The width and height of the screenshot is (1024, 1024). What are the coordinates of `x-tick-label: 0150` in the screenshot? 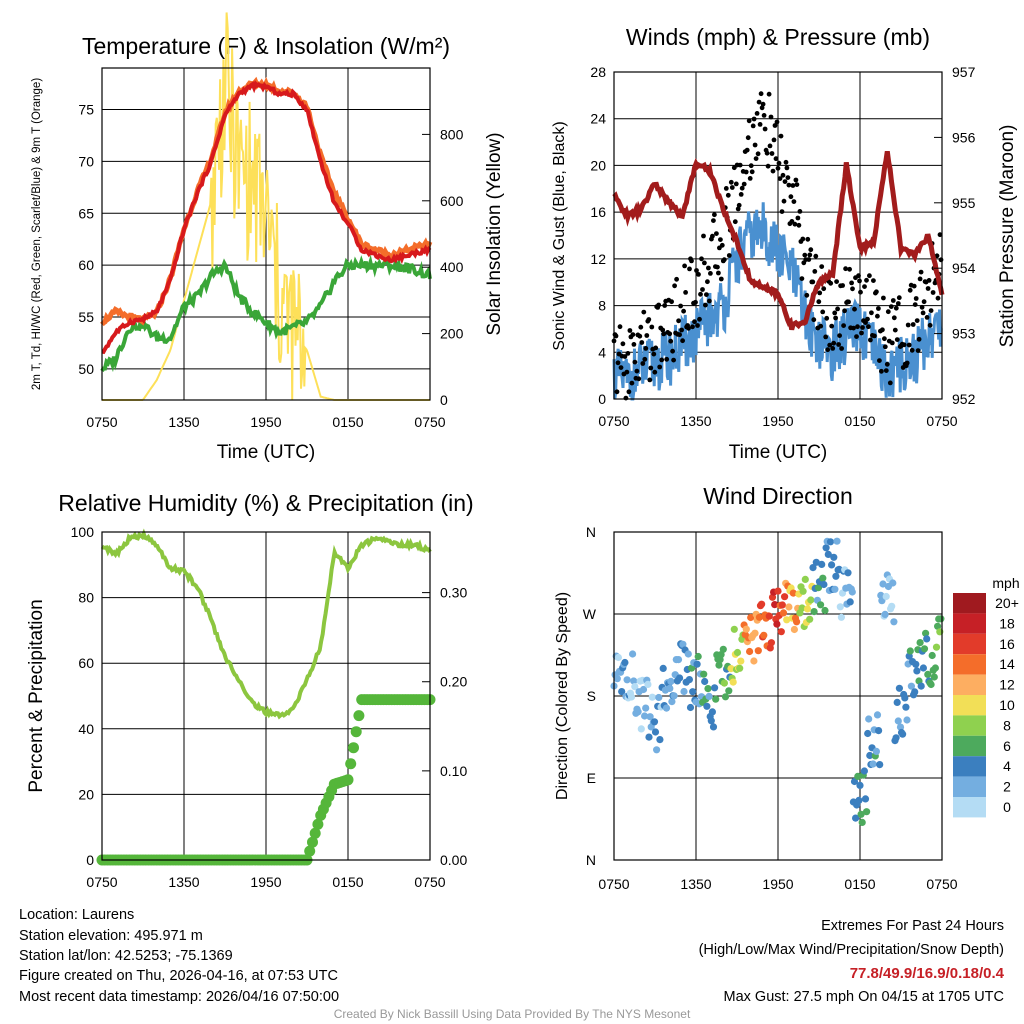 It's located at (347, 882).